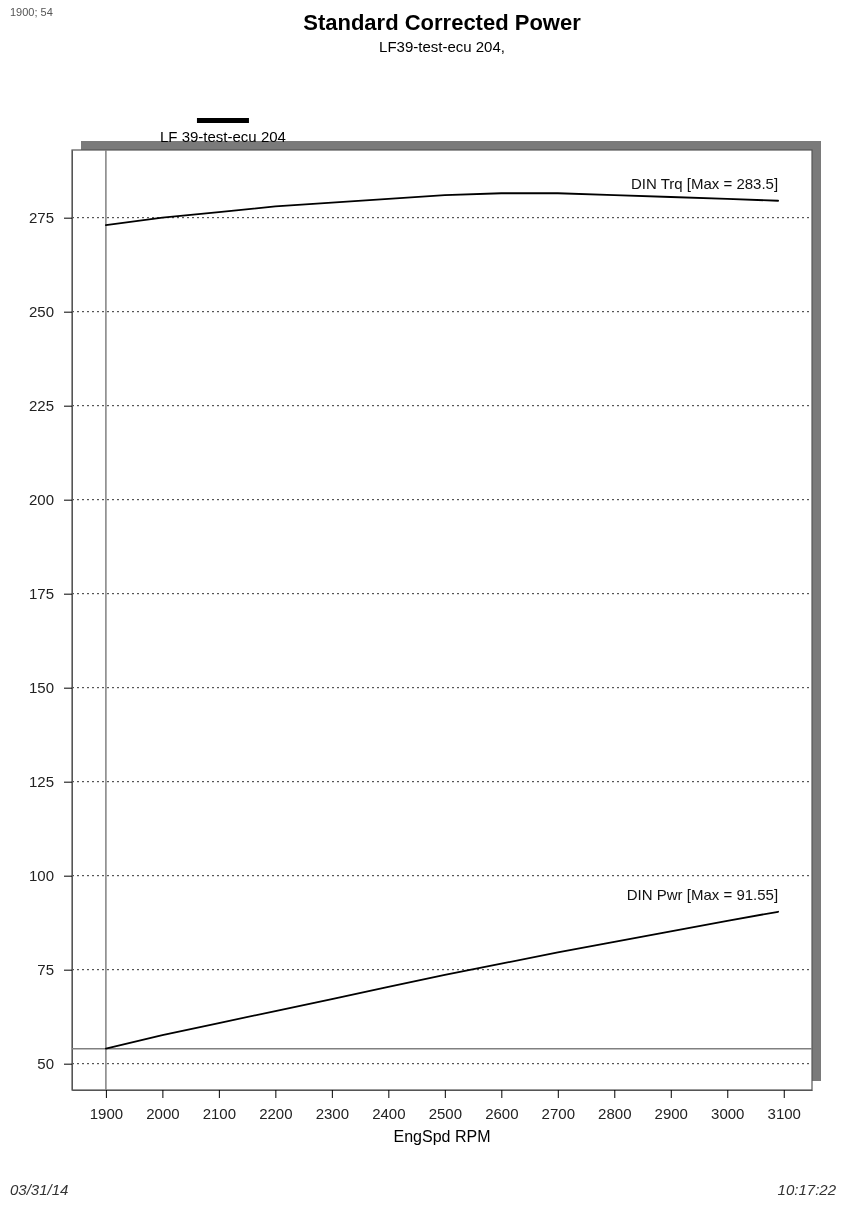  I want to click on chart-subtitle: LF39-test-ecu 204,, so click(442, 46).